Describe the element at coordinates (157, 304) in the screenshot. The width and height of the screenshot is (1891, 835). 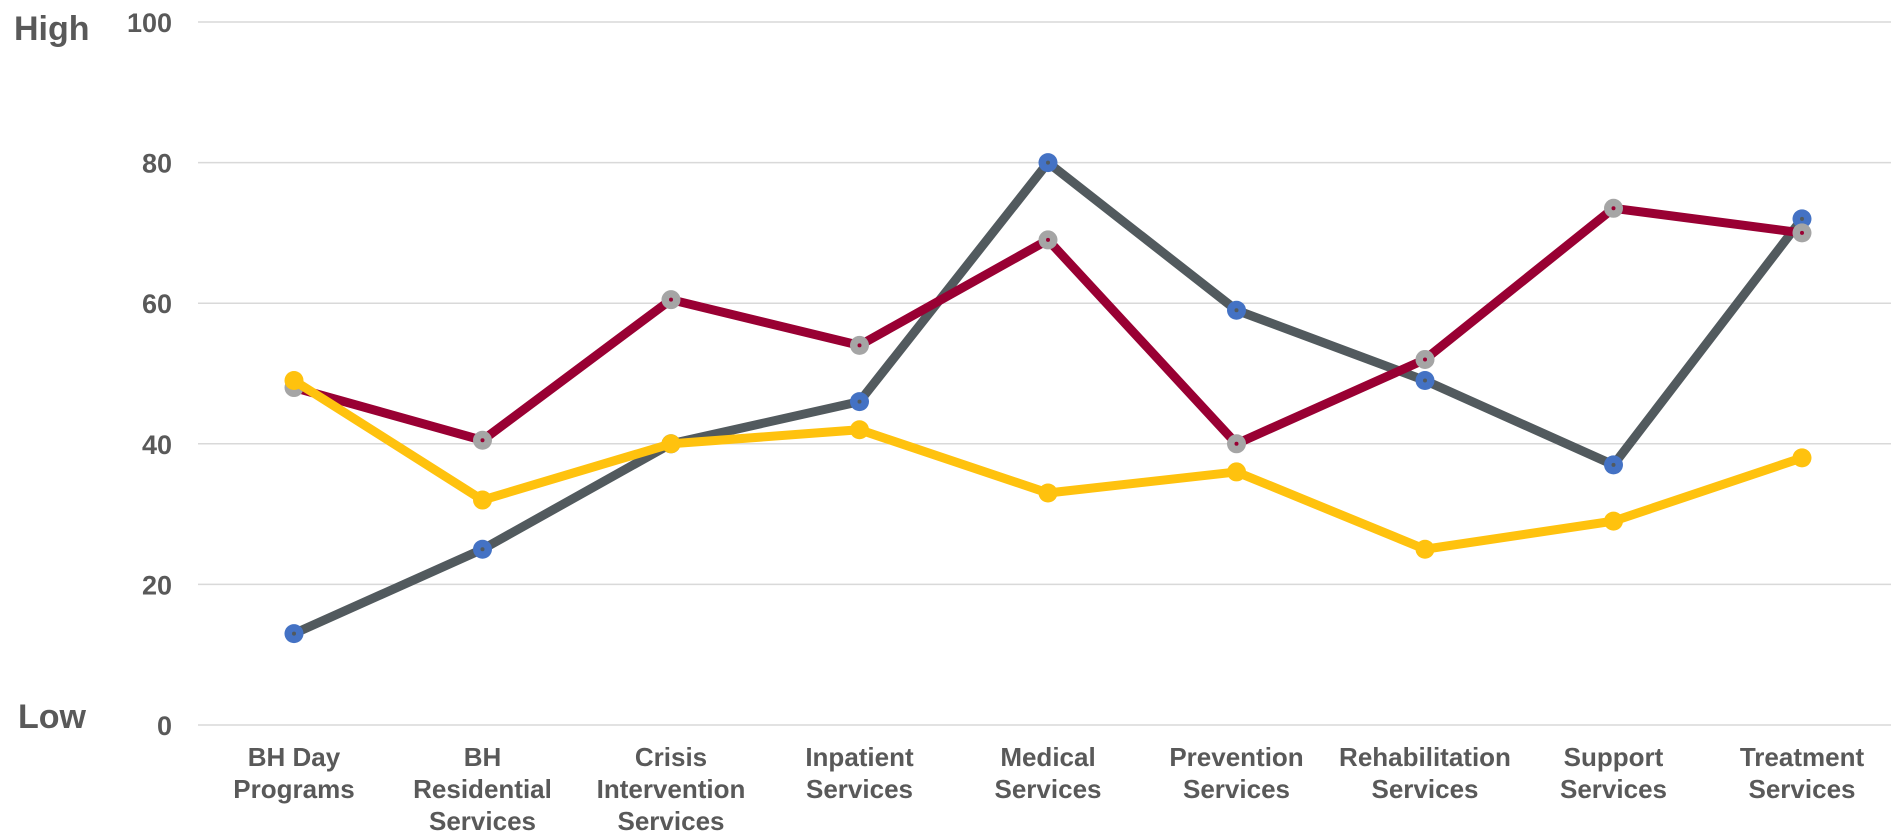
I see `y-tick-label: 60` at that location.